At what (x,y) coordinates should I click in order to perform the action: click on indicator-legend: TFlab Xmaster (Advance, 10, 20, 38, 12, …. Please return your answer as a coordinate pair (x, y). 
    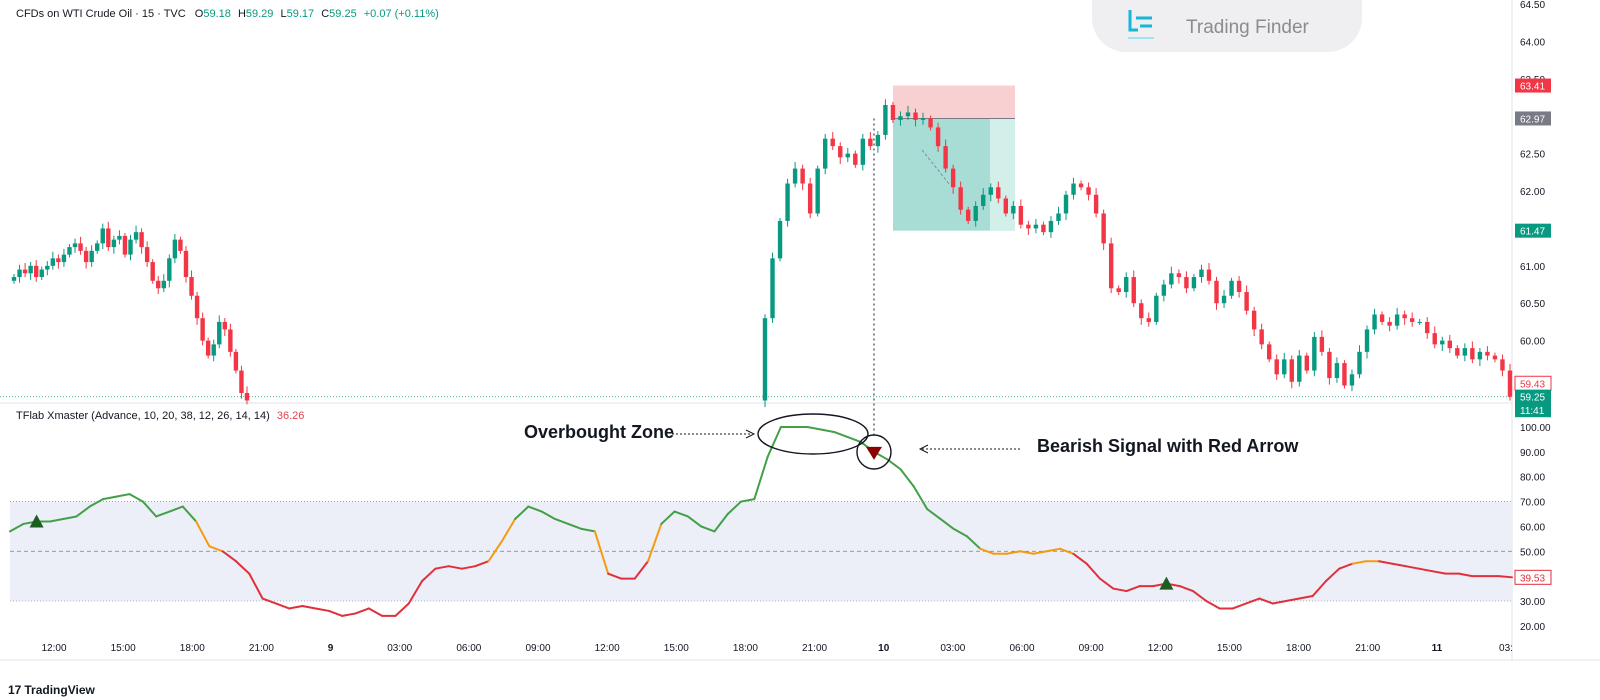
    Looking at the image, I should click on (160, 416).